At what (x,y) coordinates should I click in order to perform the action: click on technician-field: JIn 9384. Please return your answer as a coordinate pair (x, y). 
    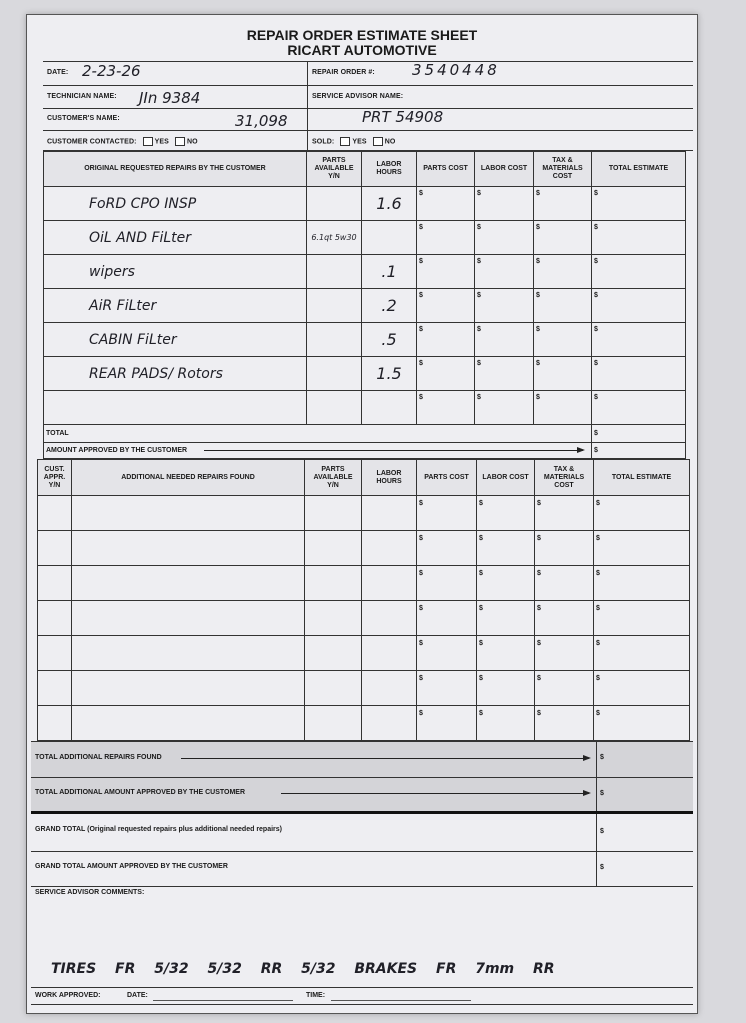
    Looking at the image, I should click on (170, 98).